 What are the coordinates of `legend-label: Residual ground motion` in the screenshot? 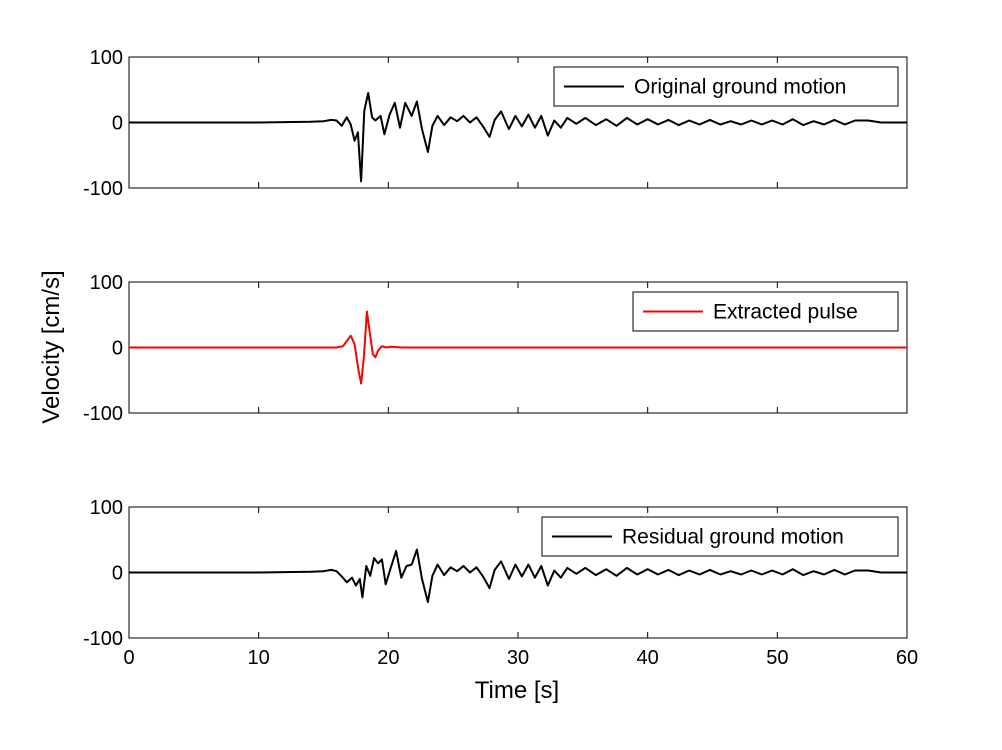 It's located at (733, 537).